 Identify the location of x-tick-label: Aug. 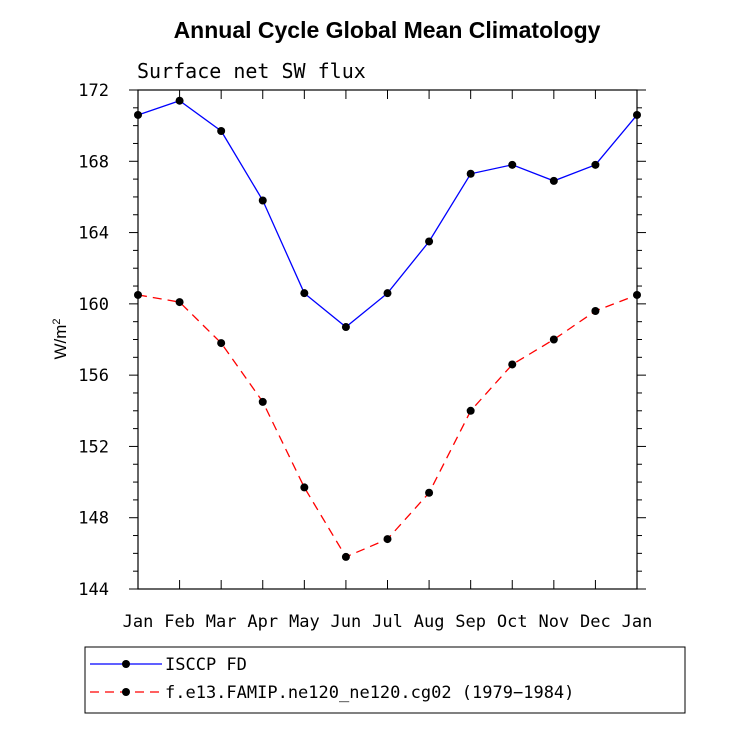
(429, 622).